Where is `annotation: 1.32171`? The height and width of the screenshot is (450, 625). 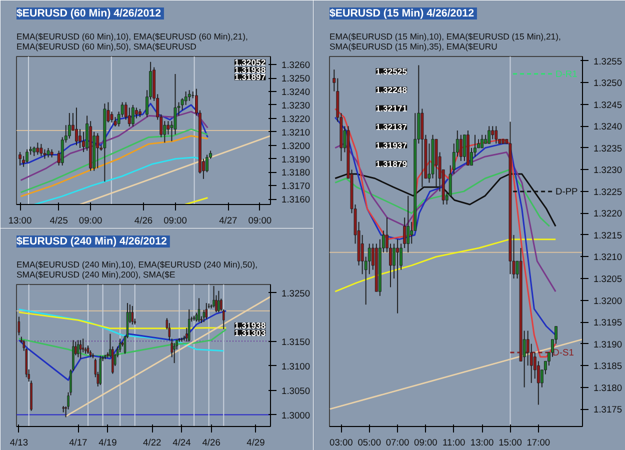
annotation: 1.32171 is located at coordinates (392, 108).